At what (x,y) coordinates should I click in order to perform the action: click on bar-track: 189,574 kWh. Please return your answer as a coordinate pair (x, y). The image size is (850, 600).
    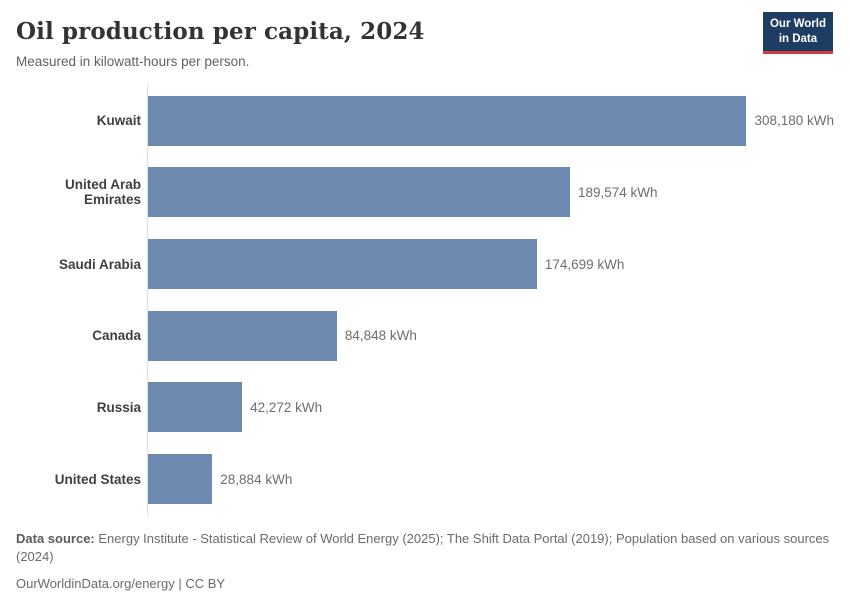
    Looking at the image, I should click on (491, 192).